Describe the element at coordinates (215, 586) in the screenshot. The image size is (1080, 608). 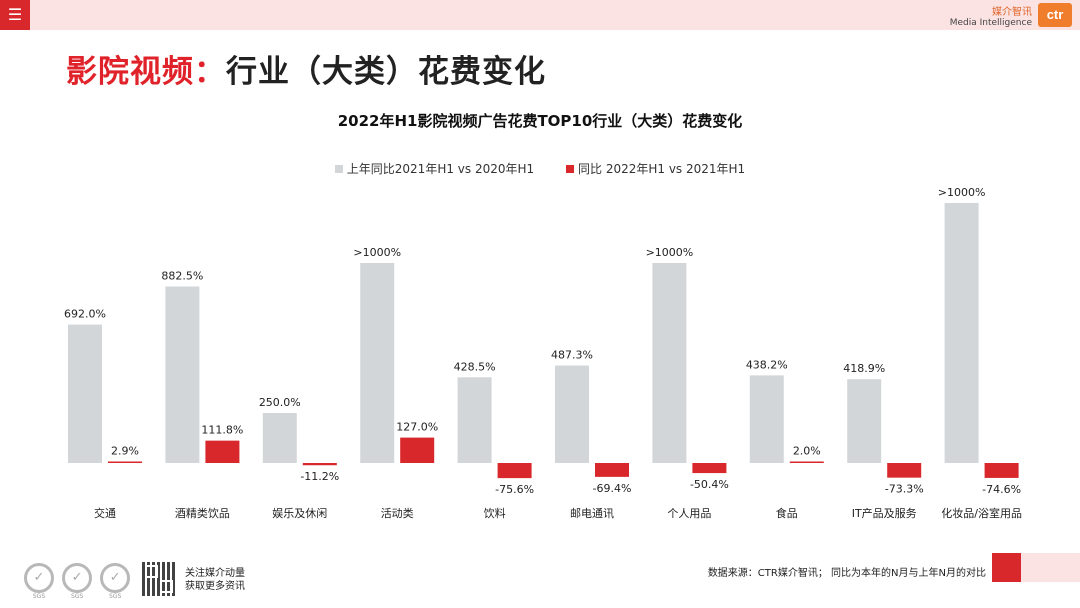
I see `follow-line-2: 获取更多资讯` at that location.